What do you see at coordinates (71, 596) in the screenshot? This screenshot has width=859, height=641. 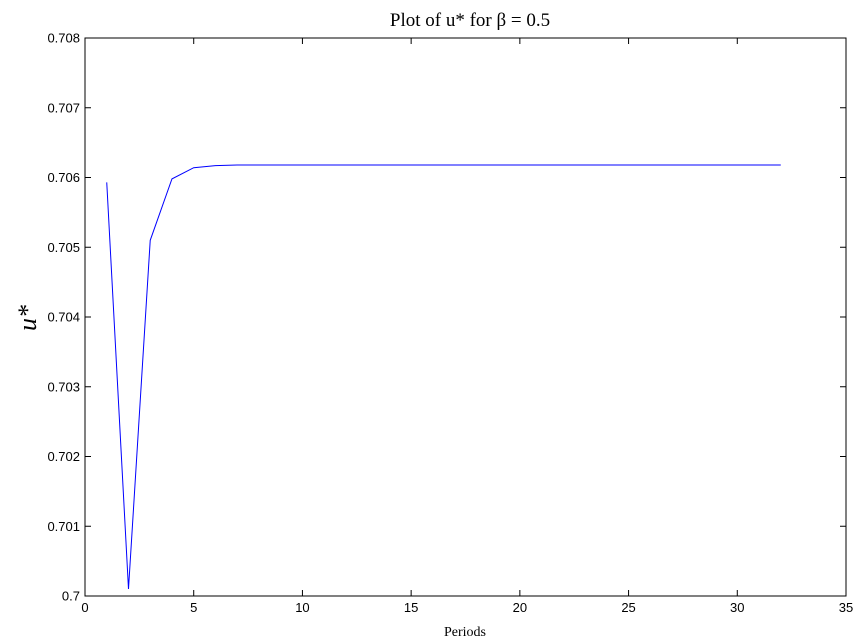 I see `y-tick-label: 0.7` at bounding box center [71, 596].